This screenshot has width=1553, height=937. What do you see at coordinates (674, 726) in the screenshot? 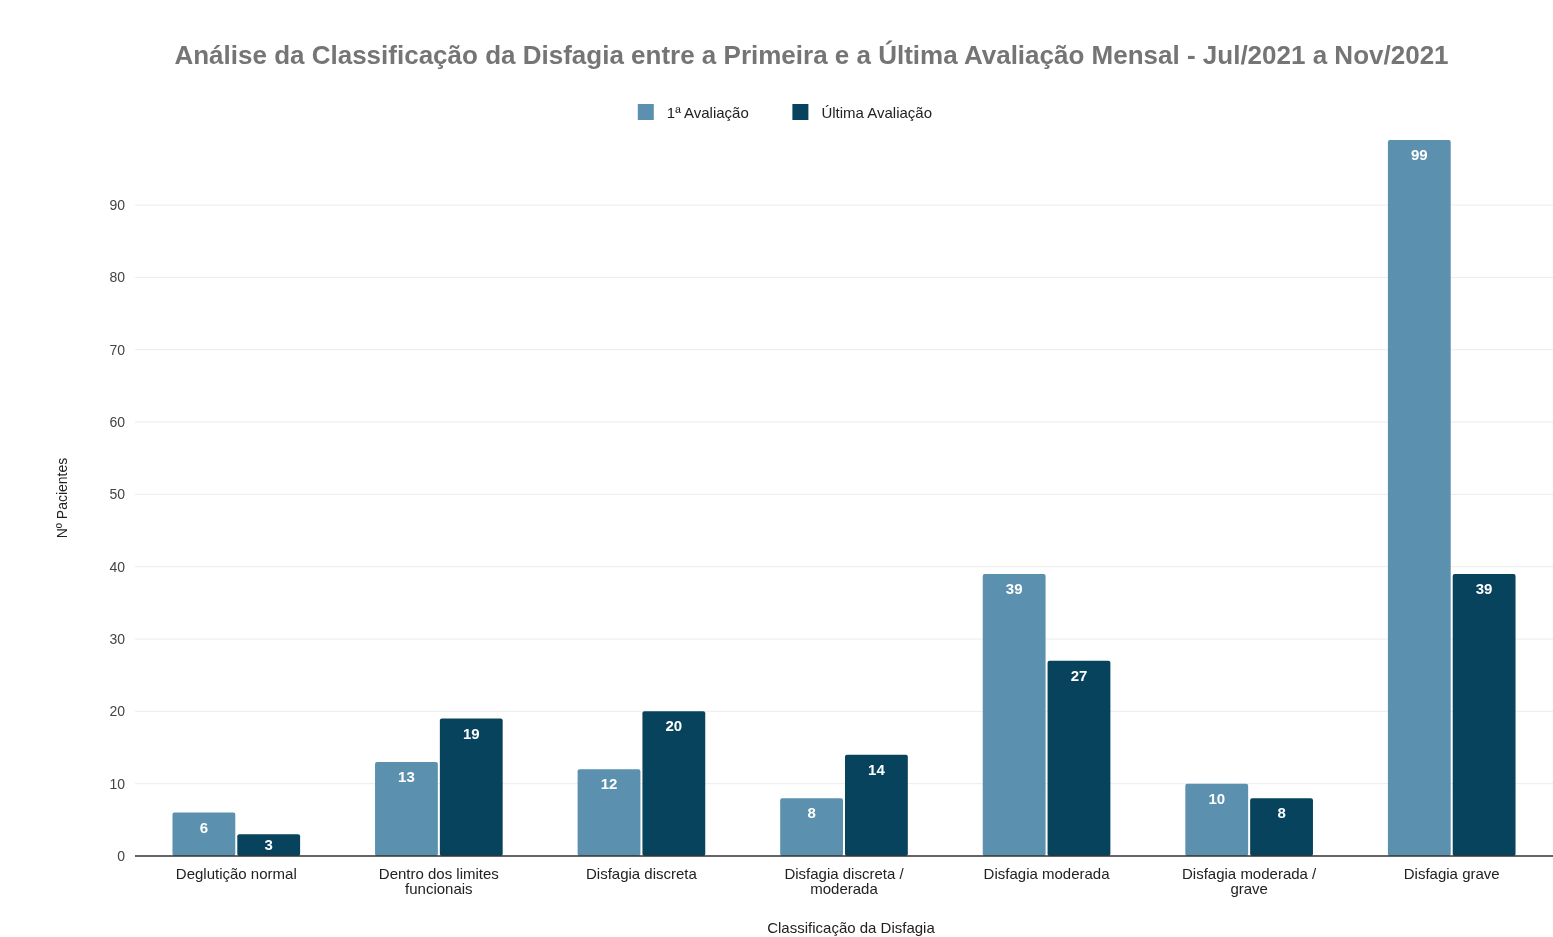
I see `data-label: 20` at bounding box center [674, 726].